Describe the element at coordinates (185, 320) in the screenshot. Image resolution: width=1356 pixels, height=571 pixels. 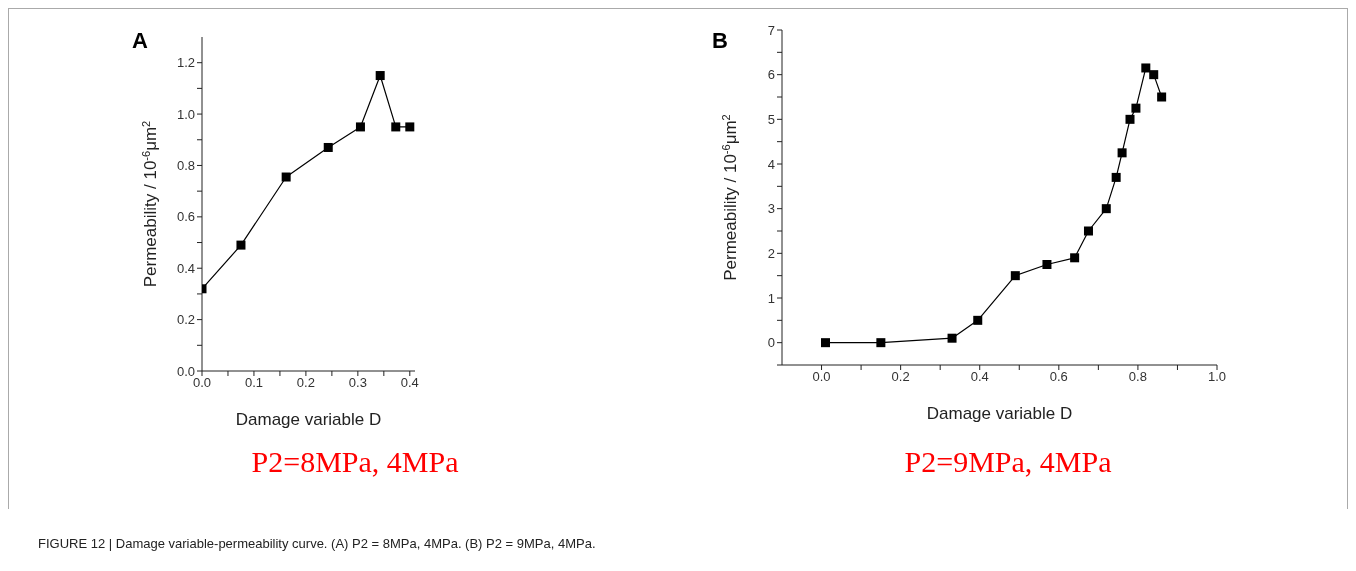
I see `y-tick-label: 0.2` at that location.